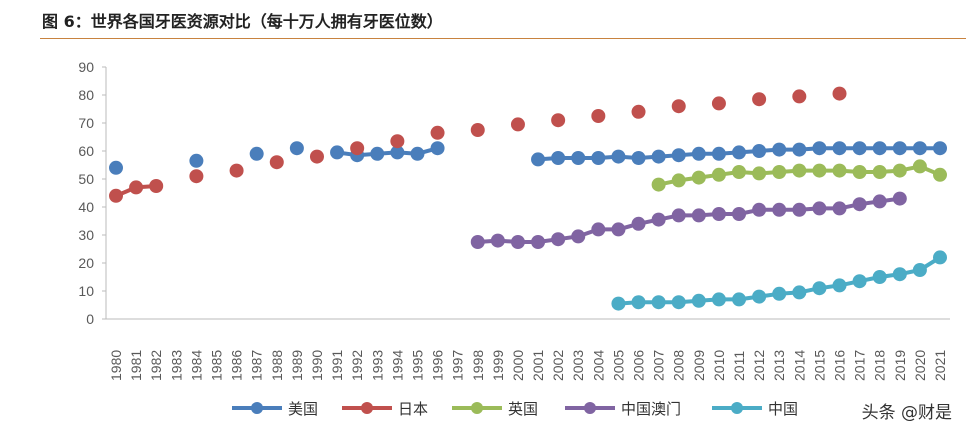 Image resolution: width=966 pixels, height=436 pixels. What do you see at coordinates (906, 413) in the screenshot?
I see `watermark: 头条 @财是` at bounding box center [906, 413].